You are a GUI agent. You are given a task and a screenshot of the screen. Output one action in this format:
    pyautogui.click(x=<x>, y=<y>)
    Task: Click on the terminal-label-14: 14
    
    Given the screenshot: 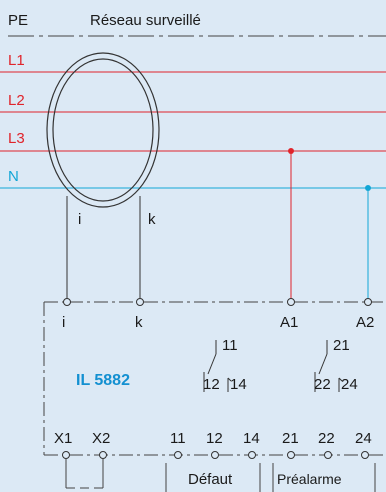 What is the action you would take?
    pyautogui.click(x=251, y=438)
    